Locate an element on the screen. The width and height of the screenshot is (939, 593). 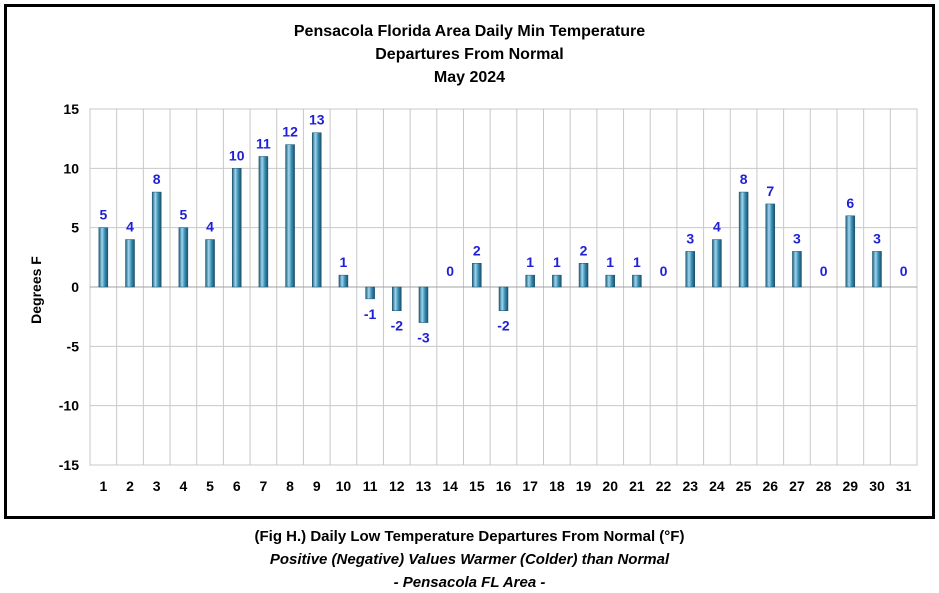
x-tick-label: 1 is located at coordinates (103, 486).